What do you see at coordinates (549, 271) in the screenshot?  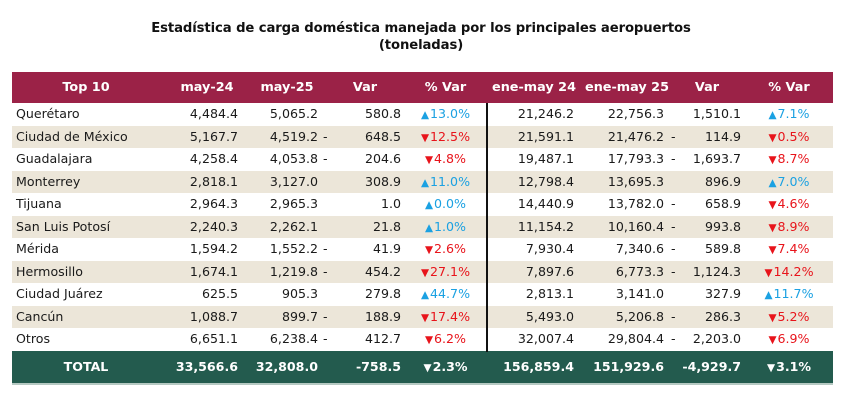 I see `ene-may-24-value: 7,897.6` at bounding box center [549, 271].